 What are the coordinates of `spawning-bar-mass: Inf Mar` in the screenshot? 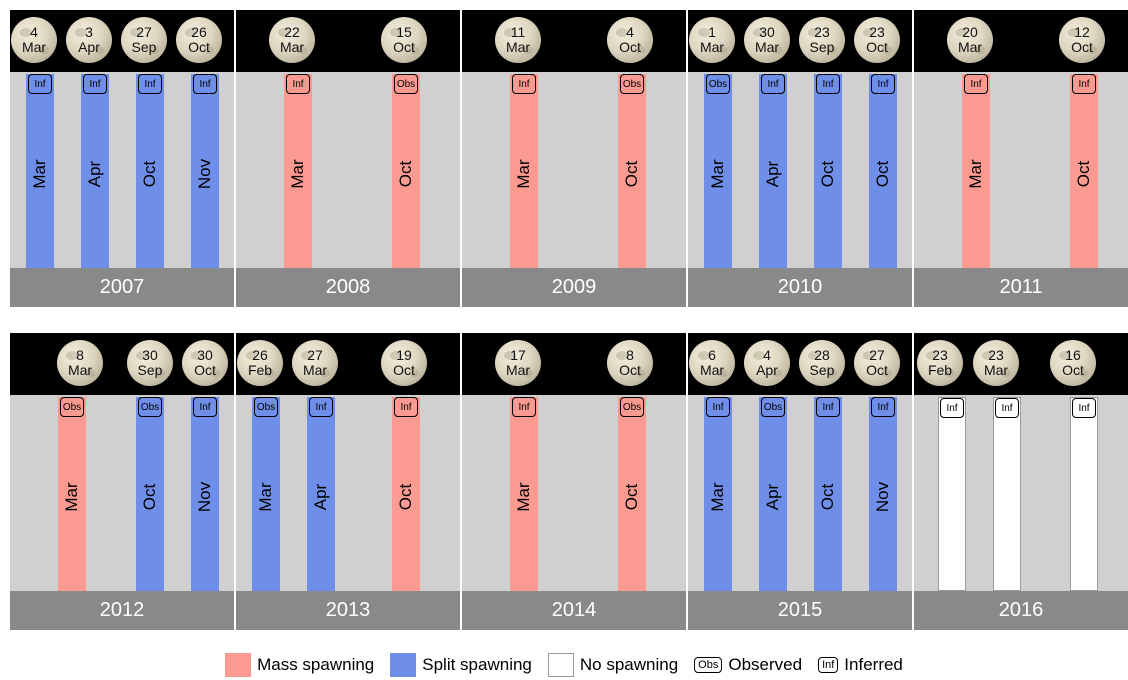 It's located at (524, 494).